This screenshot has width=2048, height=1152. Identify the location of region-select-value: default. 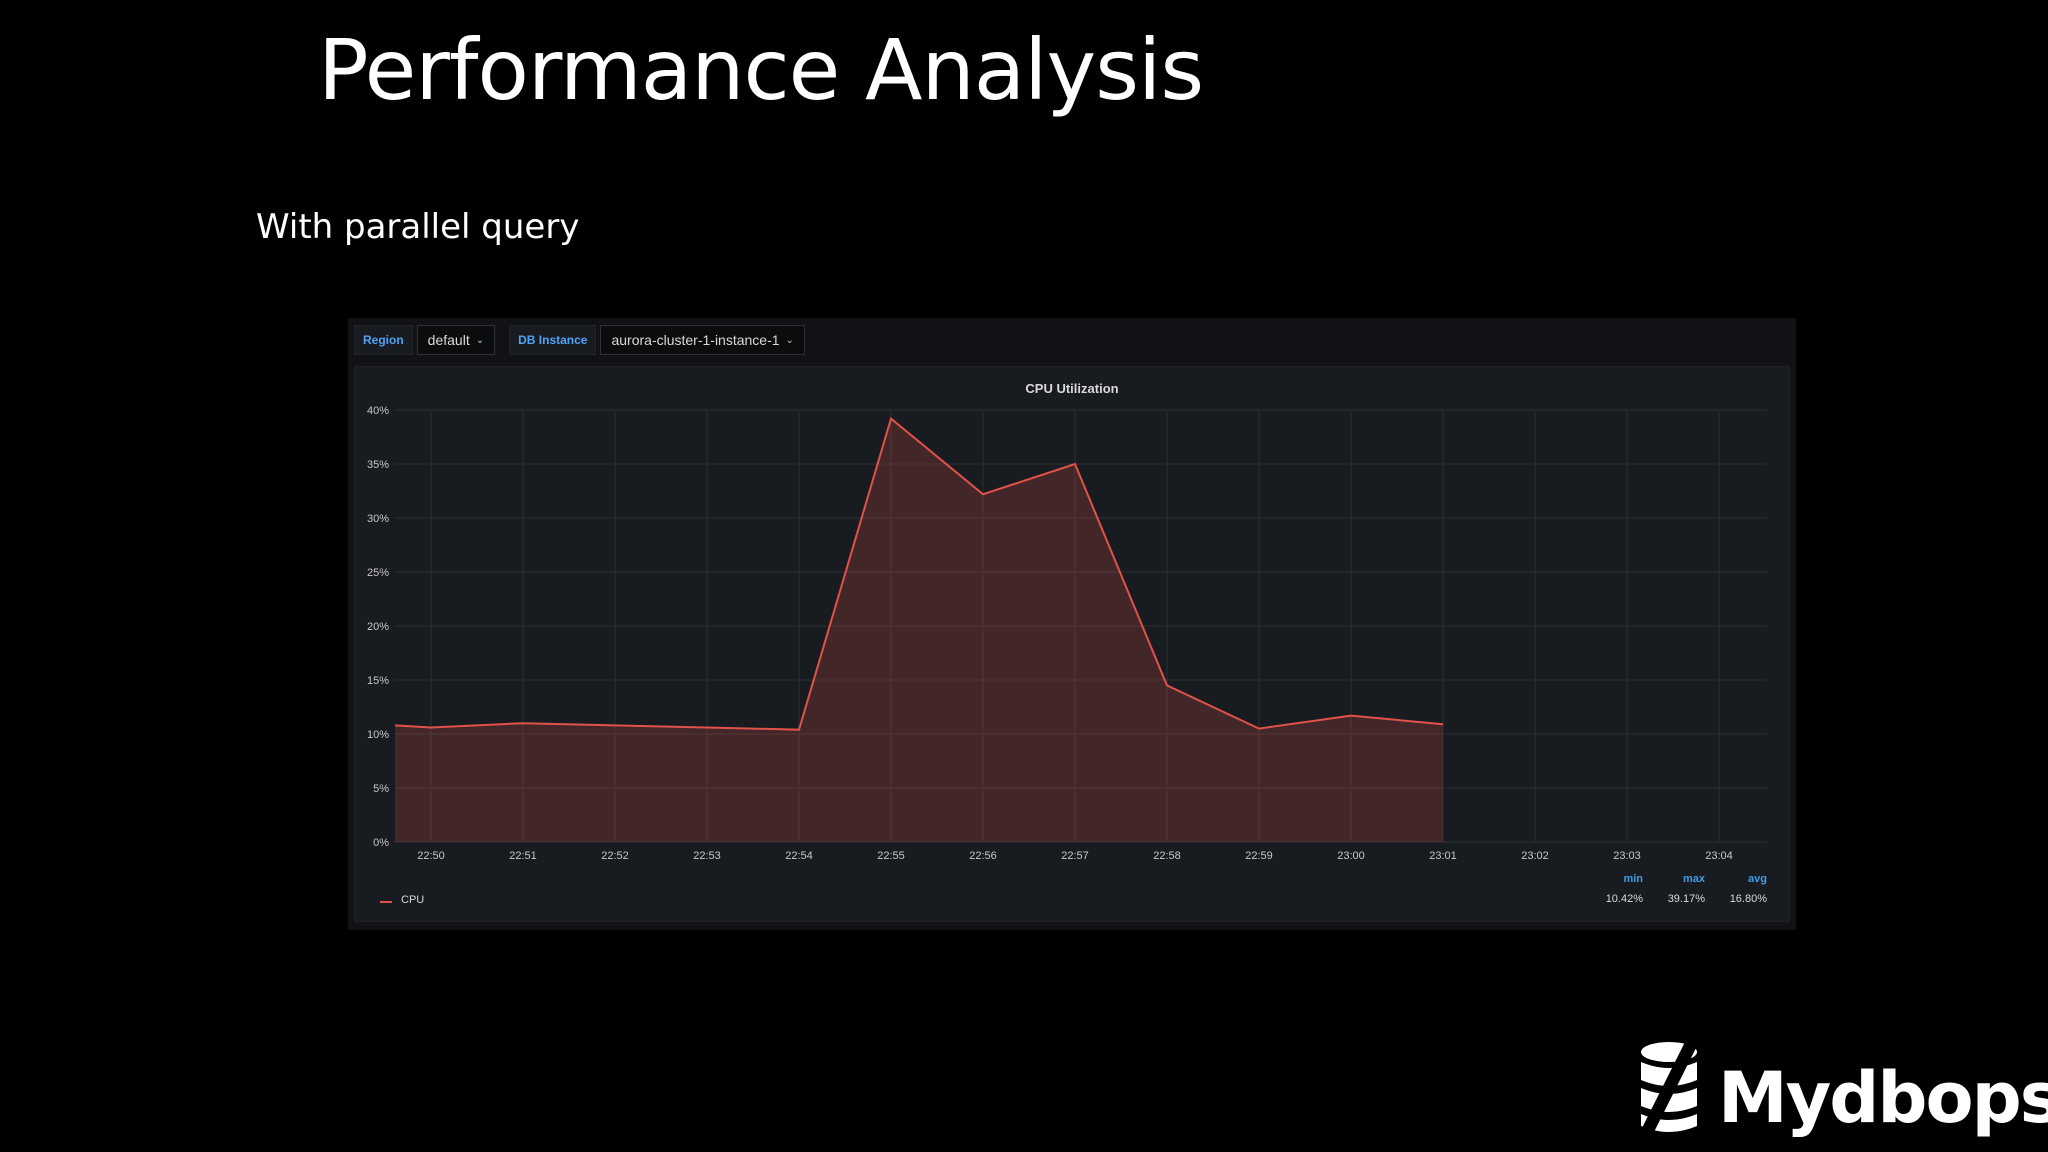
(448, 340).